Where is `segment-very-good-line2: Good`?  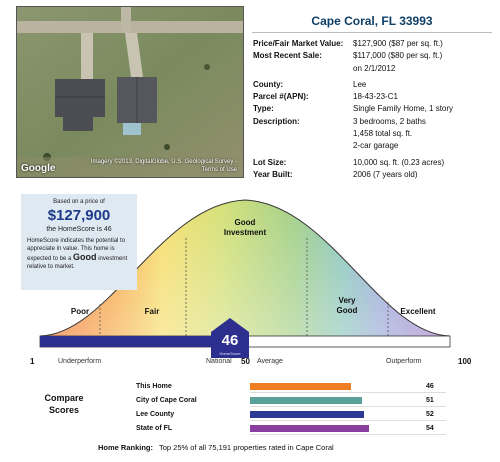 segment-very-good-line2: Good is located at coordinates (347, 310).